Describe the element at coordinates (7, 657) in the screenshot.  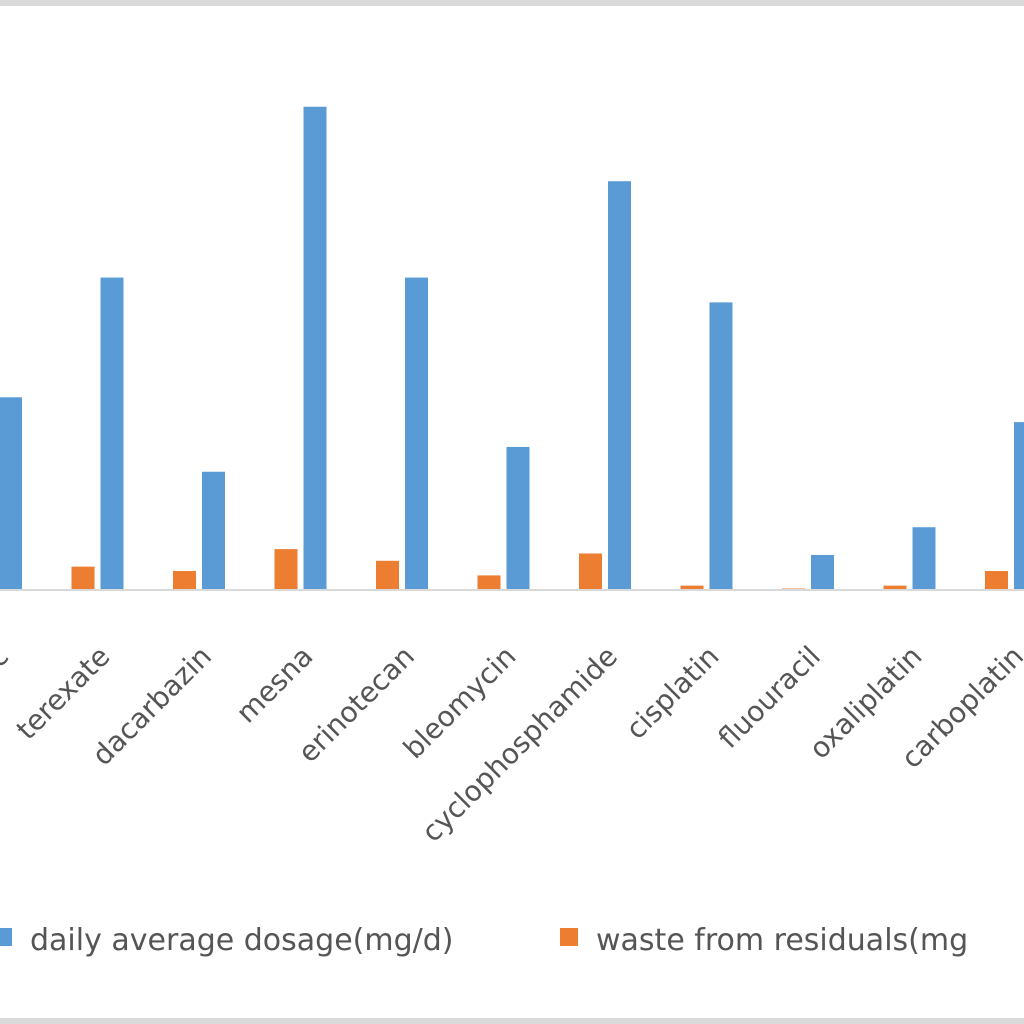
I see `category-label-1: c` at that location.